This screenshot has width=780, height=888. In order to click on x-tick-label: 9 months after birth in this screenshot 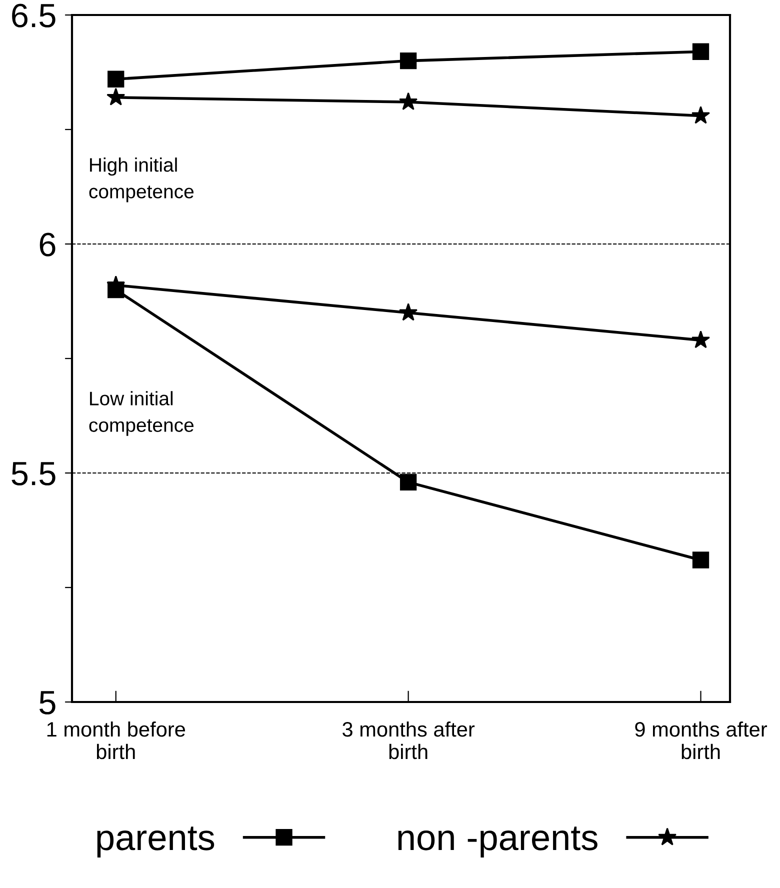, I will do `click(701, 740)`.